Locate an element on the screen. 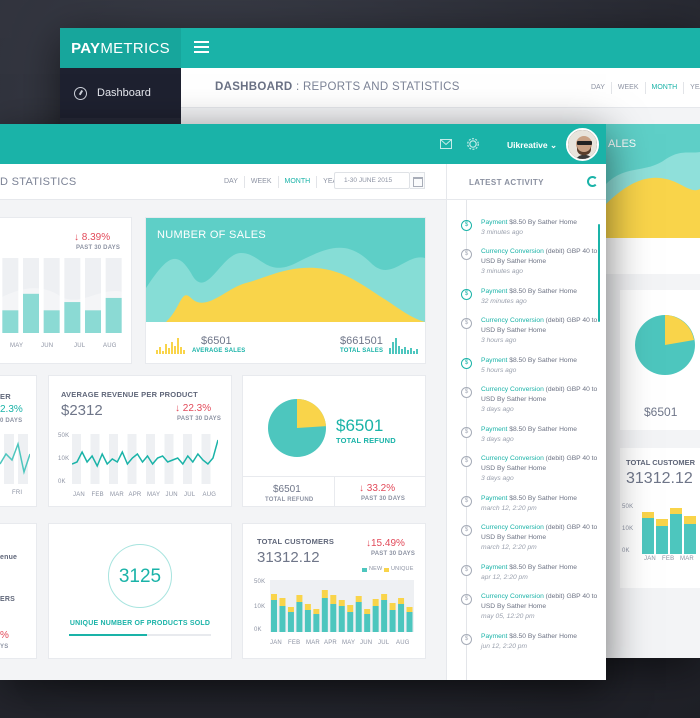  month-label: JUN is located at coordinates (171, 495).